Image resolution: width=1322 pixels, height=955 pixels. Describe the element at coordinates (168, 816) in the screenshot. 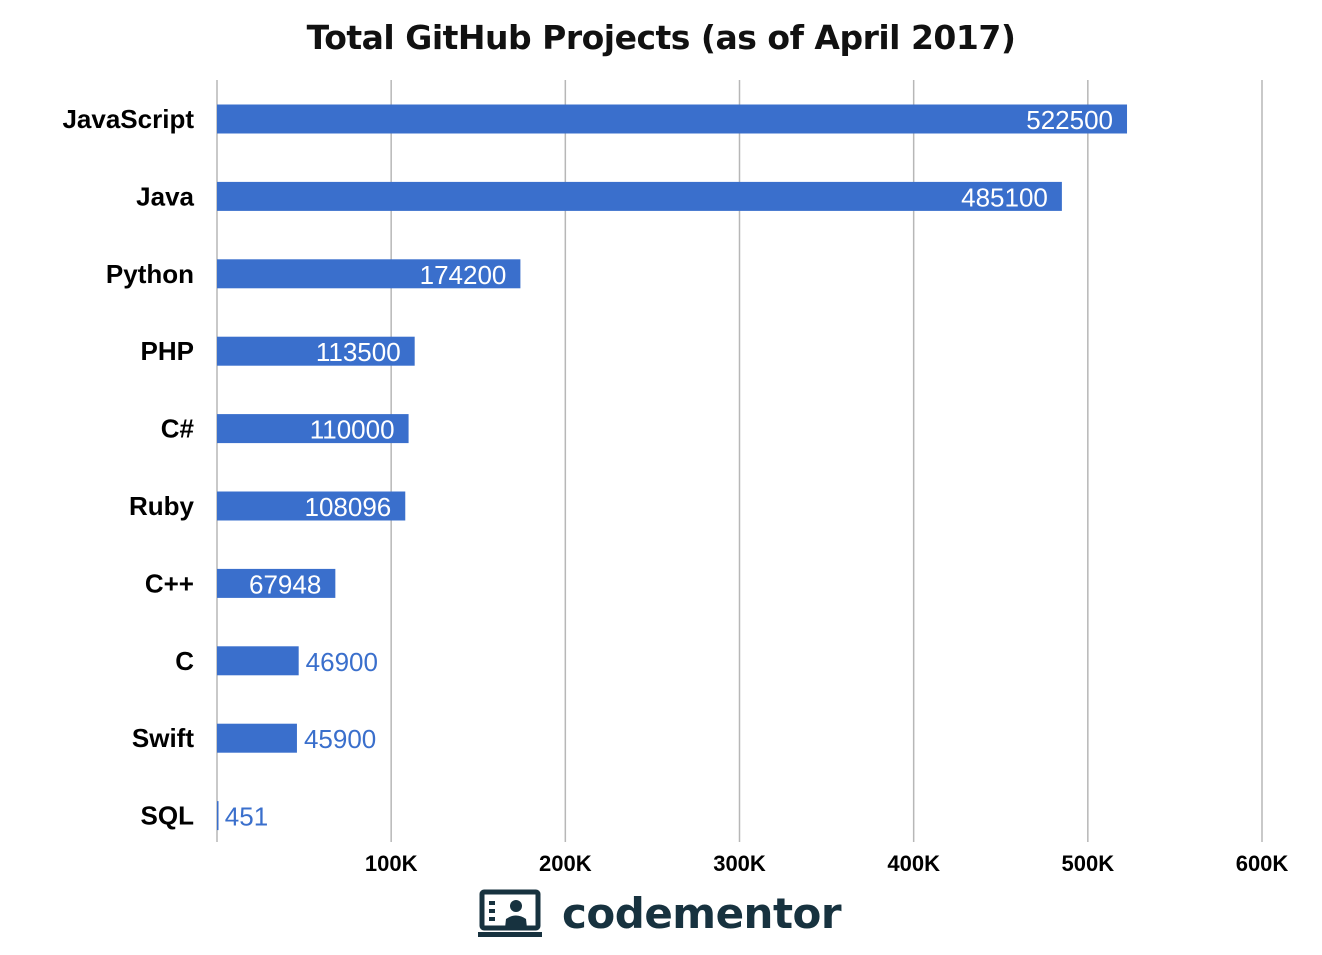

I see `category-label: SQL` at that location.